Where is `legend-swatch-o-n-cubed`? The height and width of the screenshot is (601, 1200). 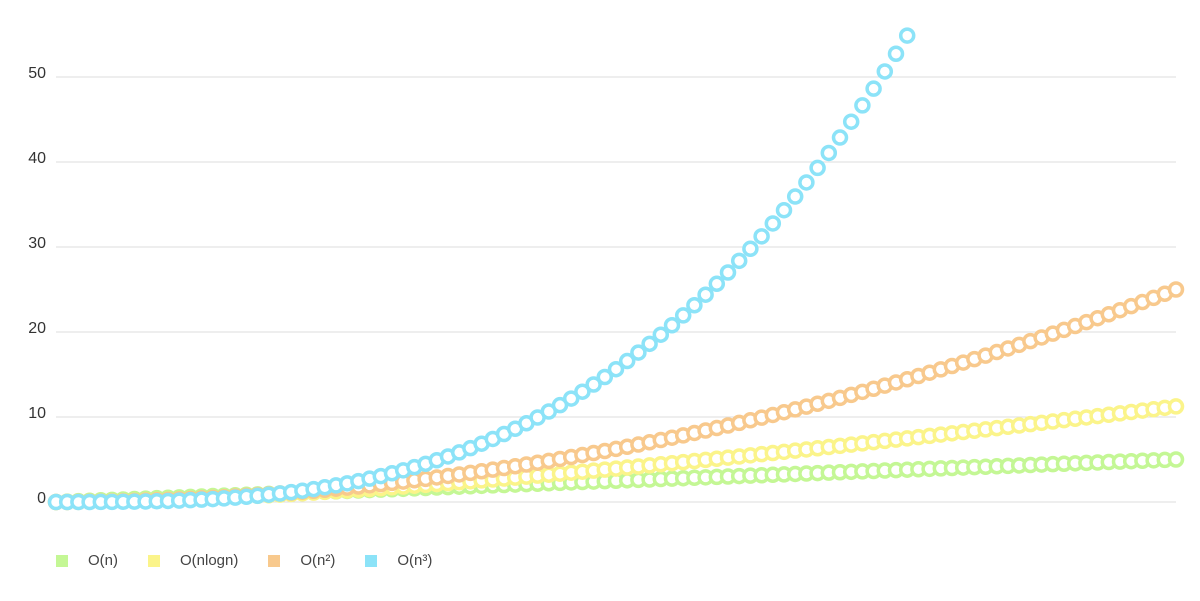 legend-swatch-o-n-cubed is located at coordinates (371, 560).